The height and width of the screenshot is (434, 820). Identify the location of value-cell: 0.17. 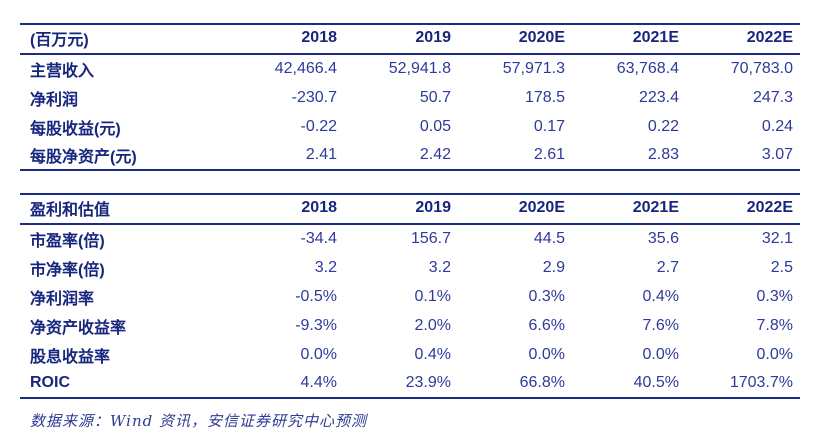
(549, 126).